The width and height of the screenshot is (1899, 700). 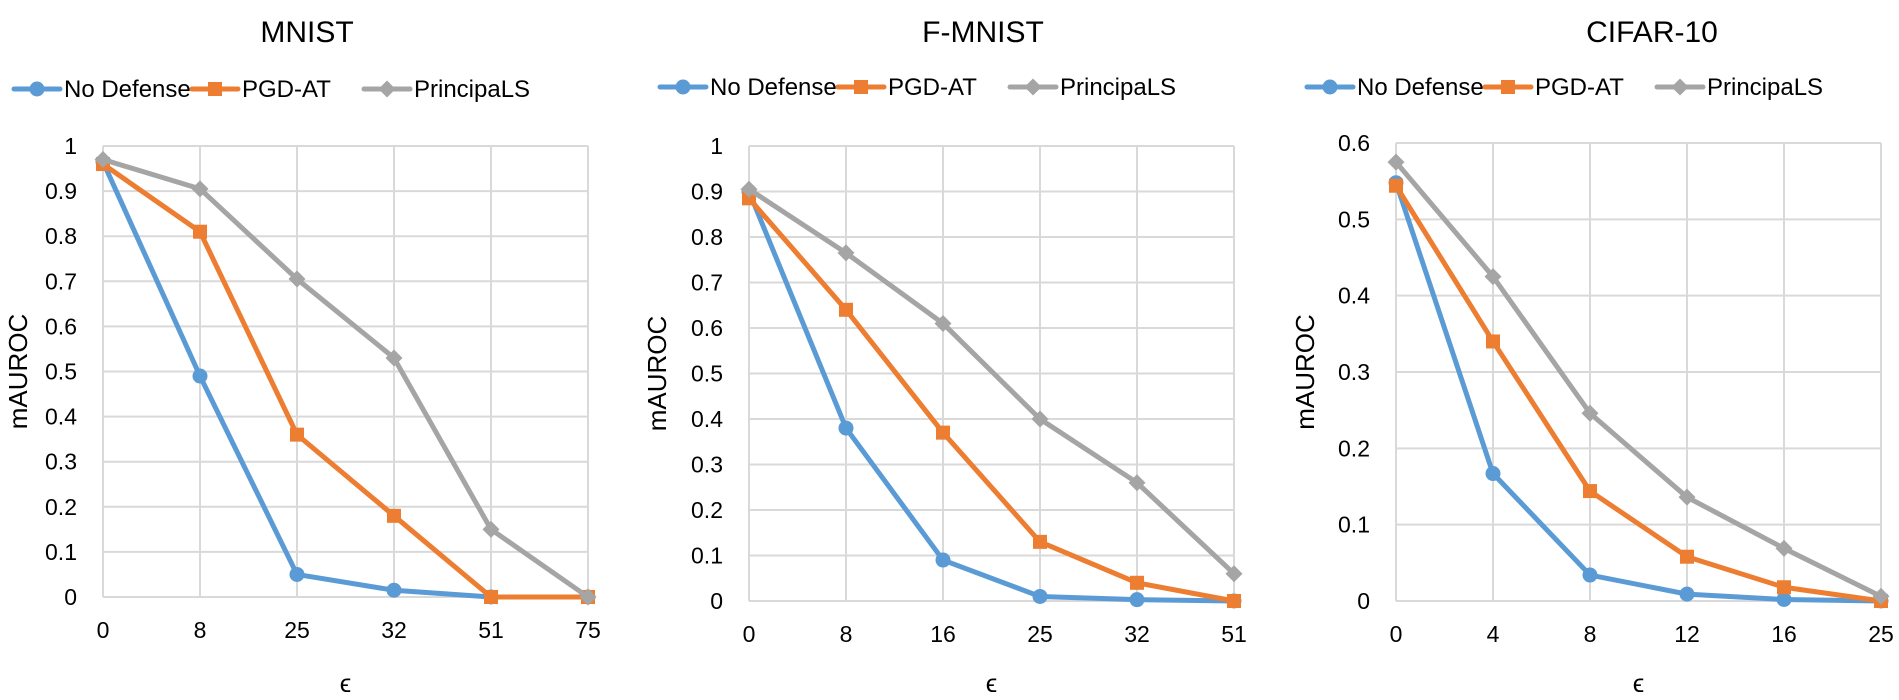 I want to click on x-tick-label: 32, so click(x=1137, y=634).